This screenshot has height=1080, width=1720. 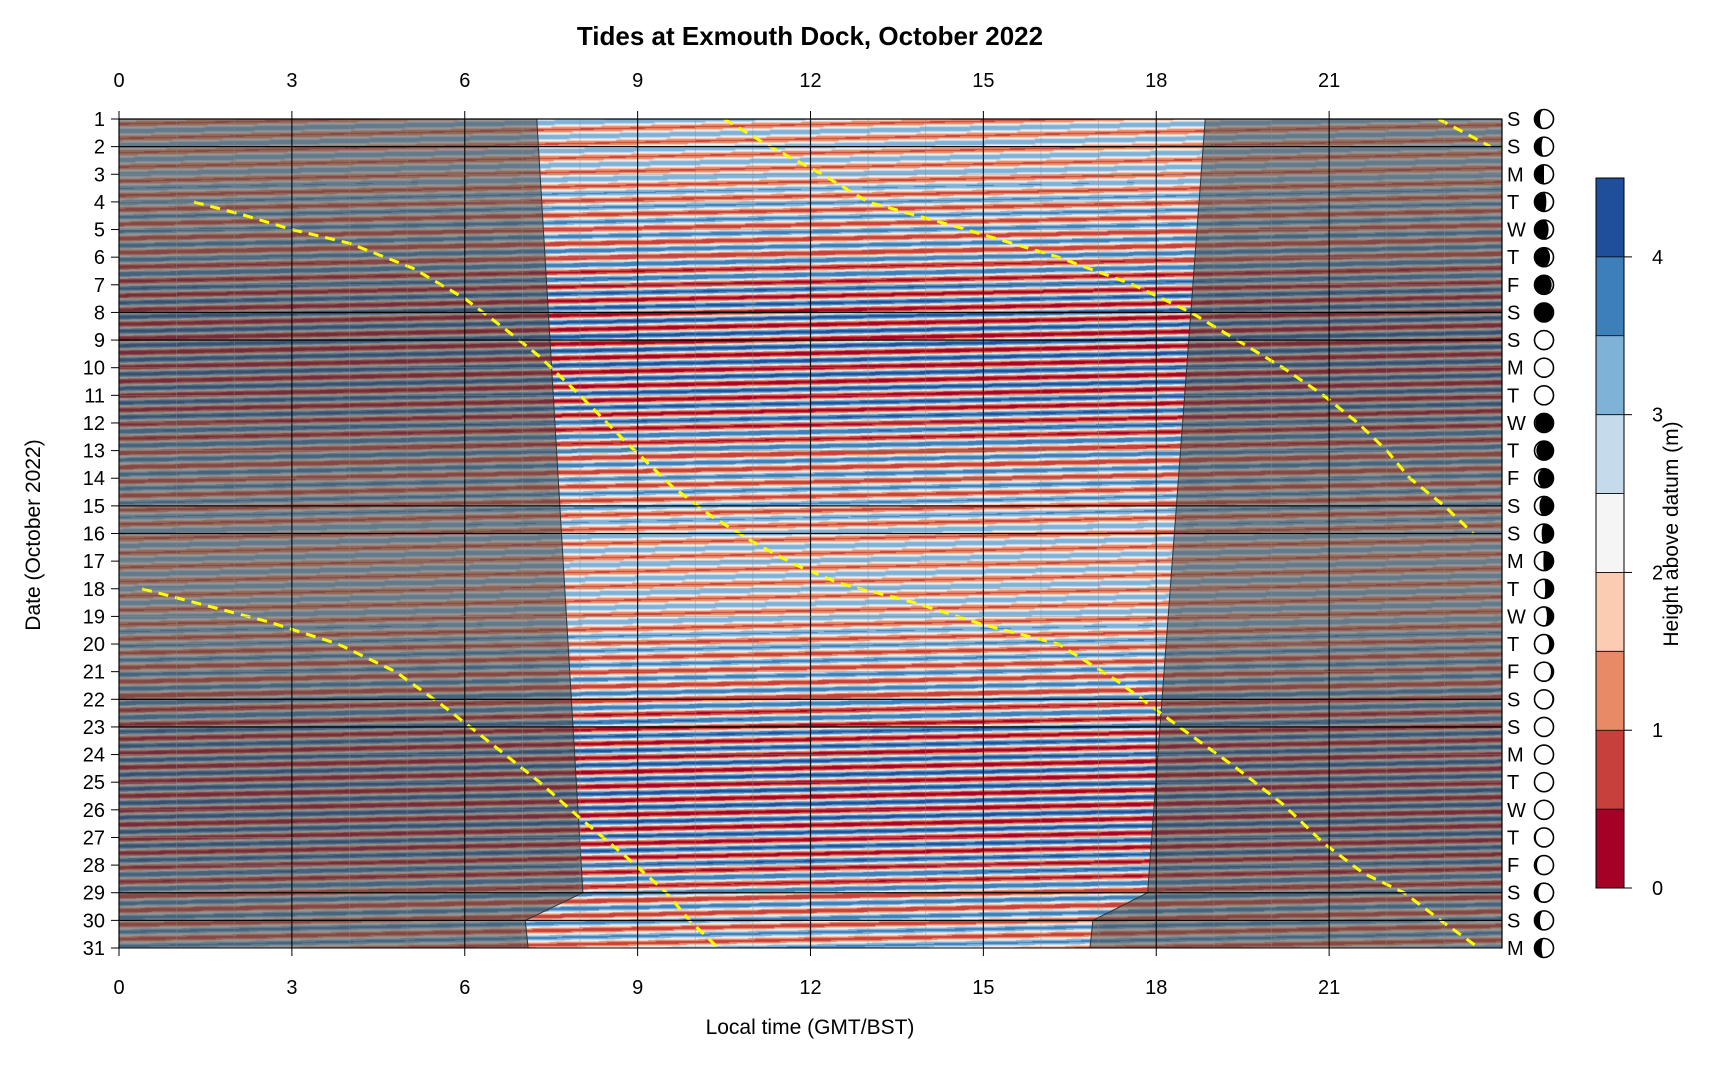 What do you see at coordinates (94, 535) in the screenshot?
I see `y-tick-label: 16` at bounding box center [94, 535].